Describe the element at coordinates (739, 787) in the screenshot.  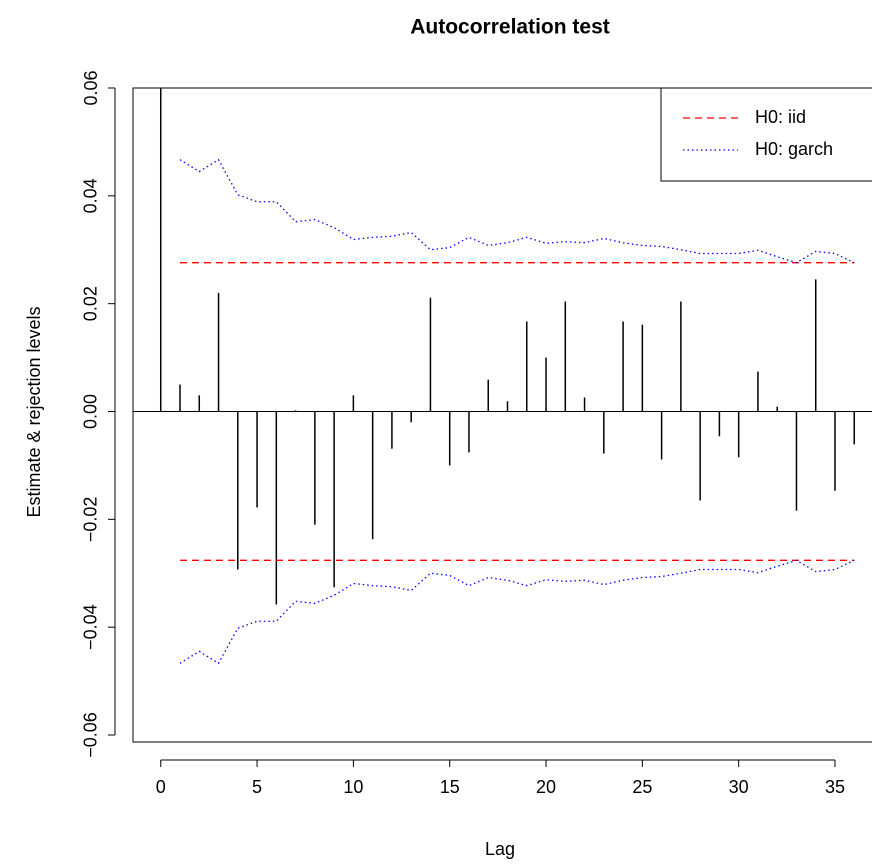
I see `x-tick-label: 30` at that location.